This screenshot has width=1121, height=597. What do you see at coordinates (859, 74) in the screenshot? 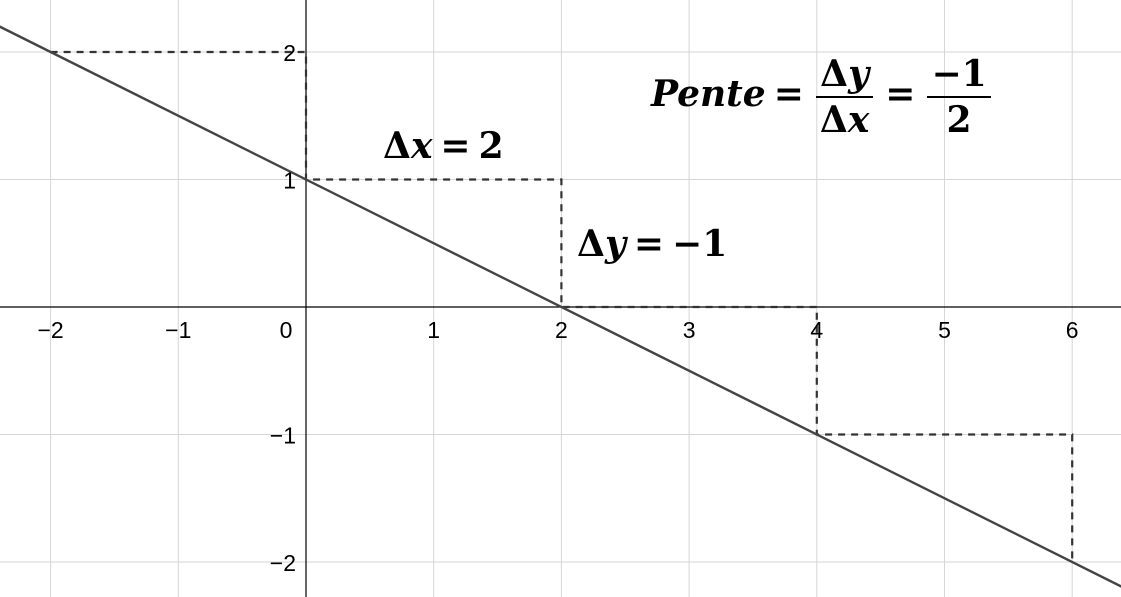
I see `numerator-var: y` at bounding box center [859, 74].